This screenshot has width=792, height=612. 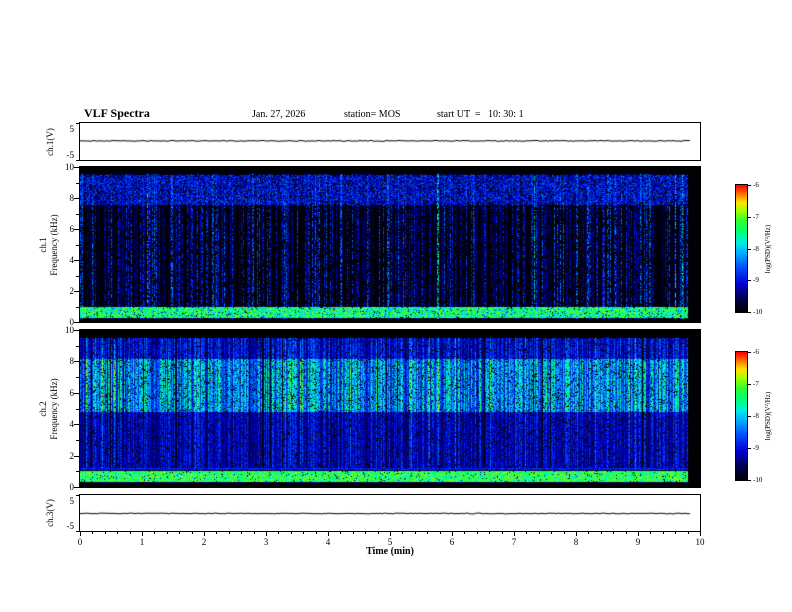 What do you see at coordinates (51, 513) in the screenshot?
I see `ch3-voltage-ylabel: ch.3(V)` at bounding box center [51, 513].